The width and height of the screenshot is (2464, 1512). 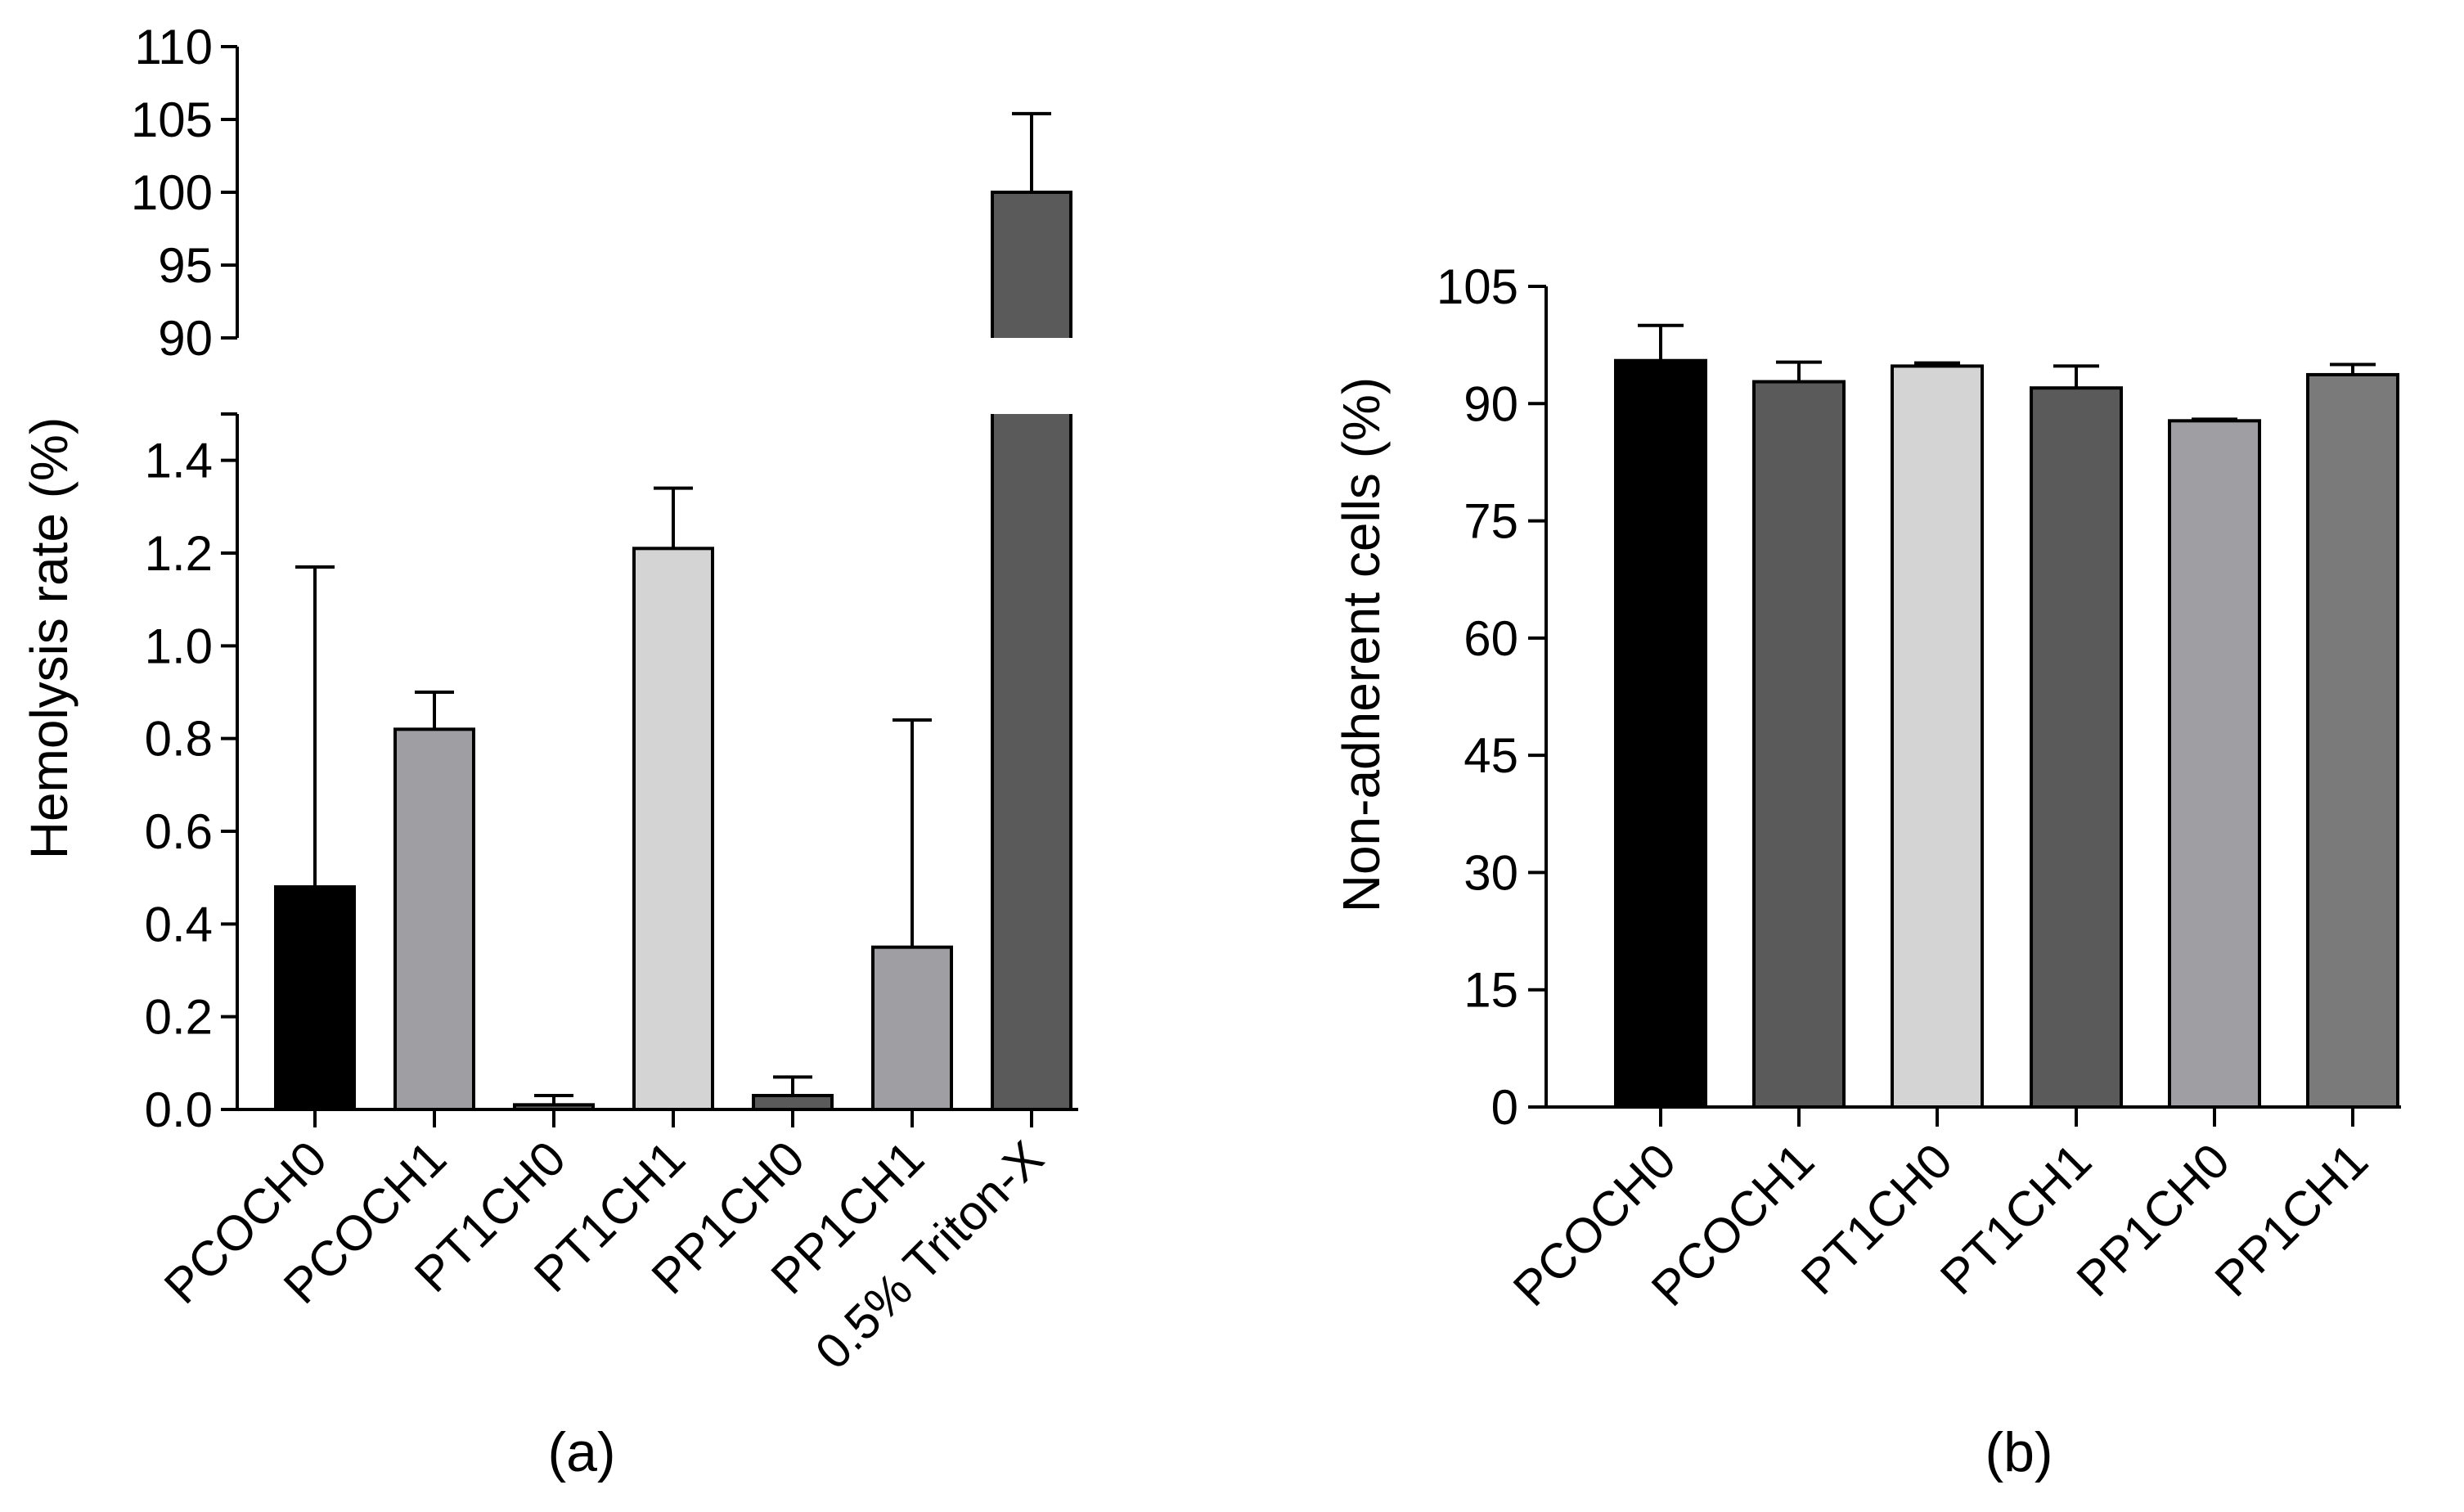 I want to click on chart-b-y-tick-label: 0, so click(x=1505, y=1108).